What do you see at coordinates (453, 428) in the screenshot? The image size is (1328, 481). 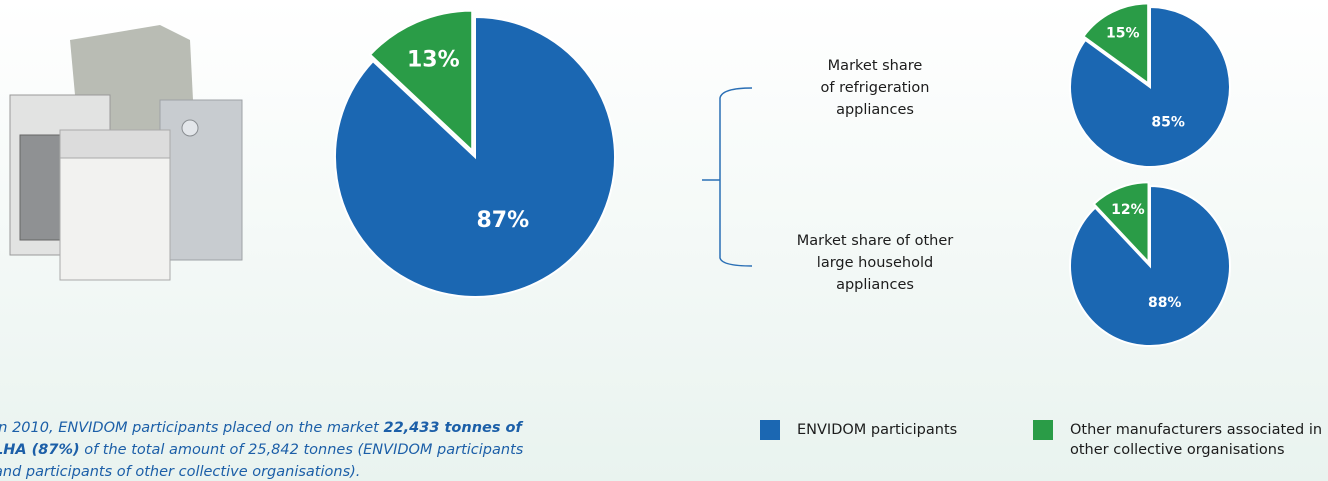 I see `caption-bold: 22,433 tonnes of` at bounding box center [453, 428].